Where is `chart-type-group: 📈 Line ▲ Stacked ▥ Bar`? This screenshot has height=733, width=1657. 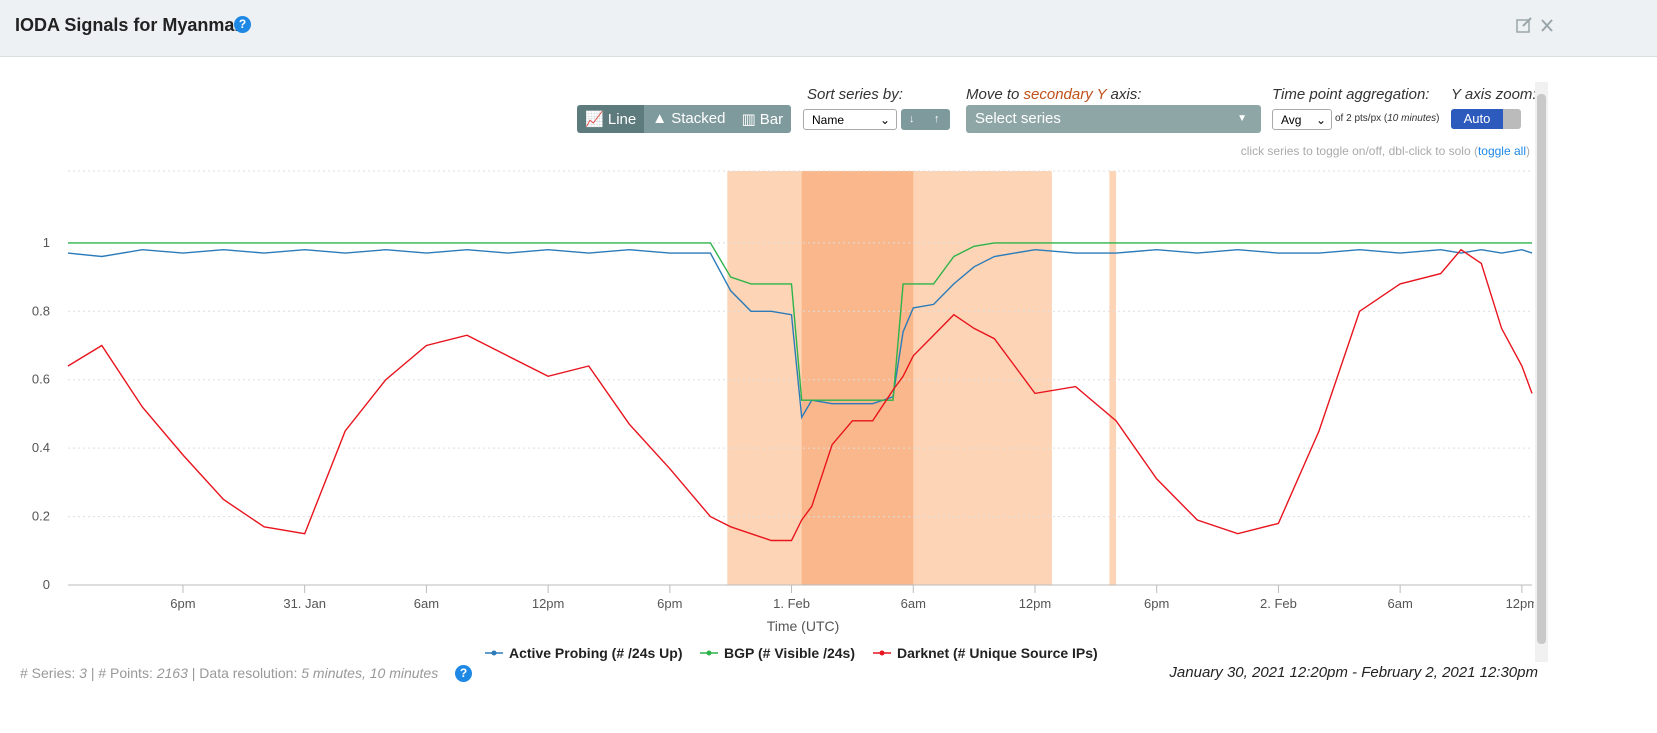 chart-type-group: 📈 Line ▲ Stacked ▥ Bar is located at coordinates (684, 119).